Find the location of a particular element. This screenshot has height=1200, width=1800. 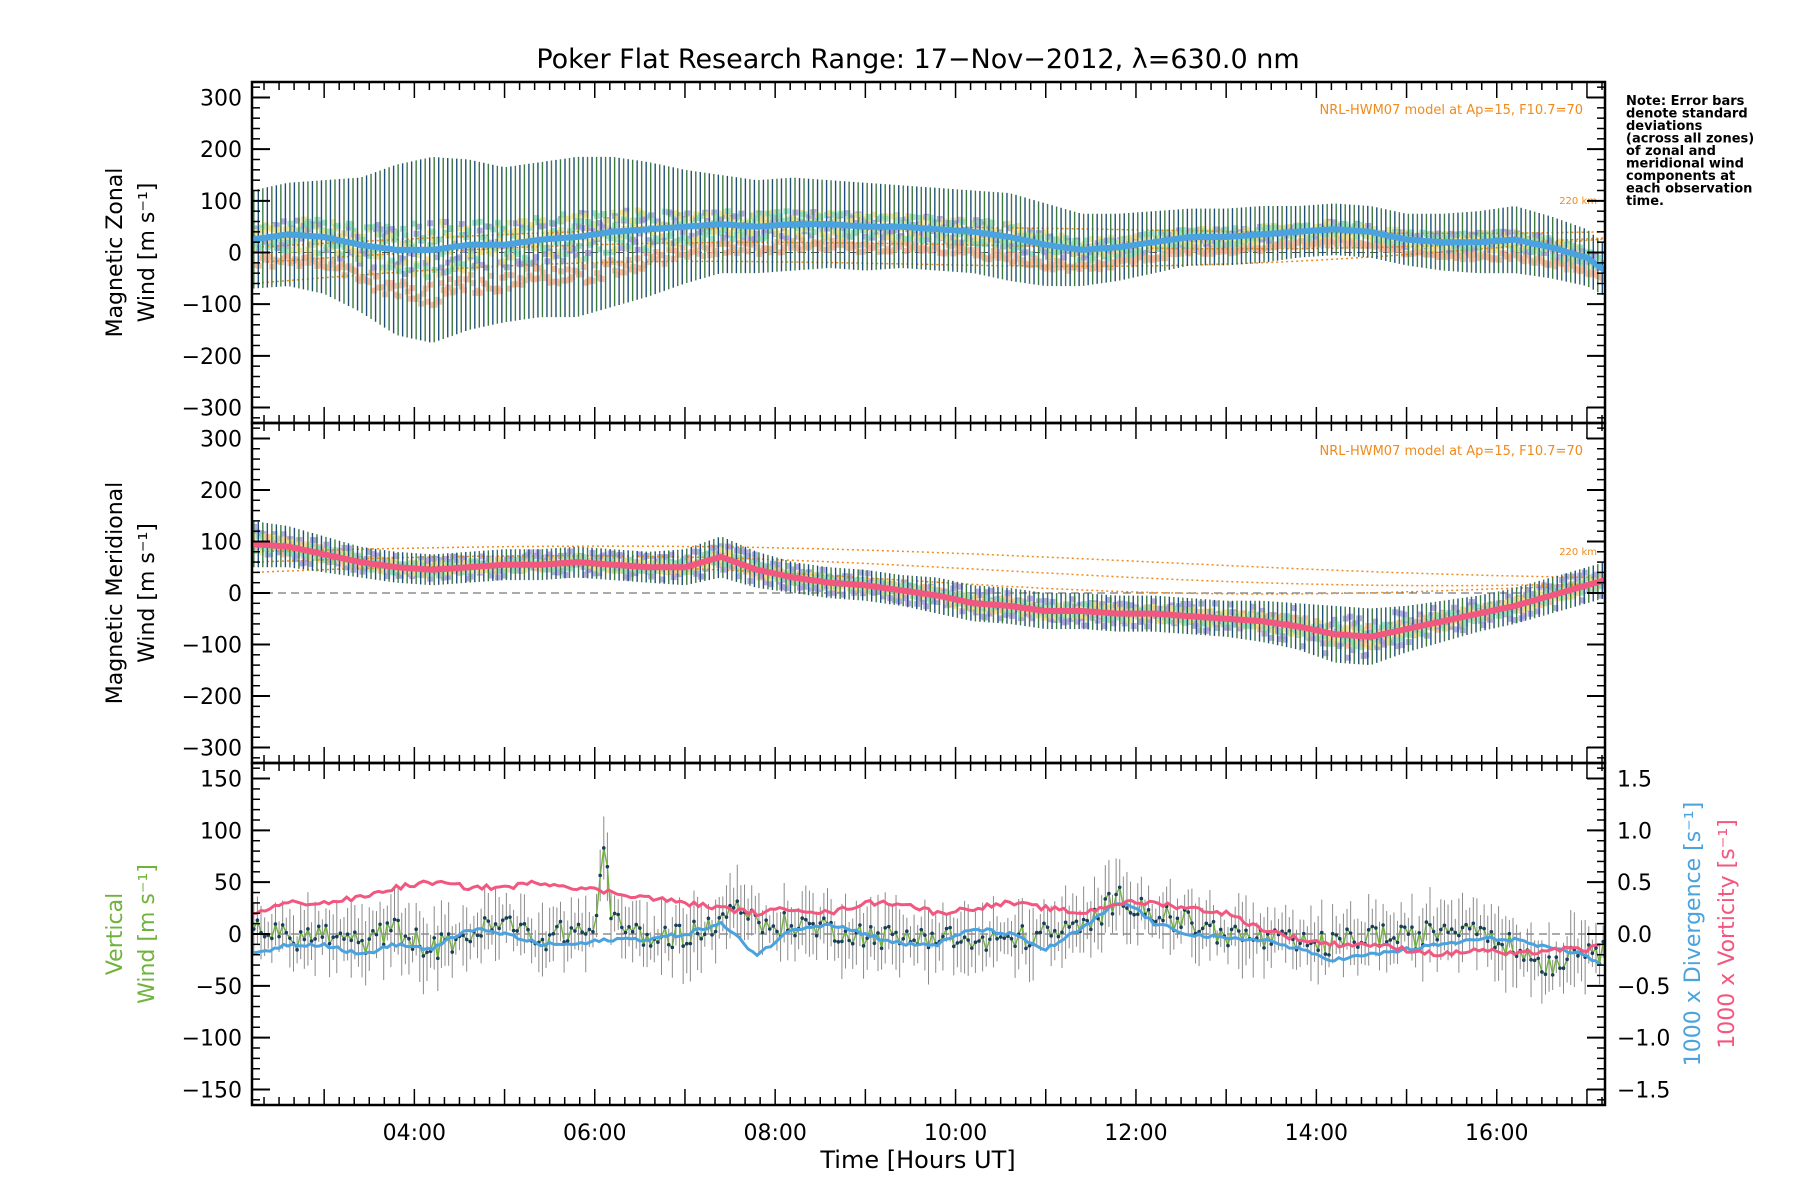

note-line: time. is located at coordinates (1645, 201).